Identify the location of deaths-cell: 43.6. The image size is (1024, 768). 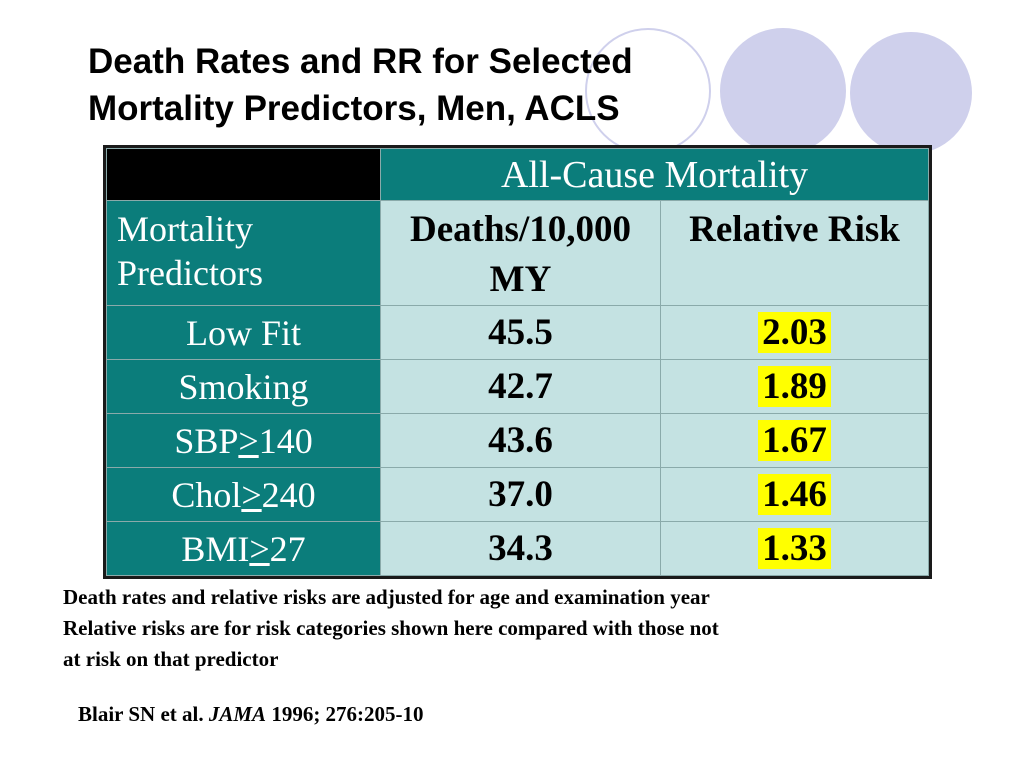
(520, 440).